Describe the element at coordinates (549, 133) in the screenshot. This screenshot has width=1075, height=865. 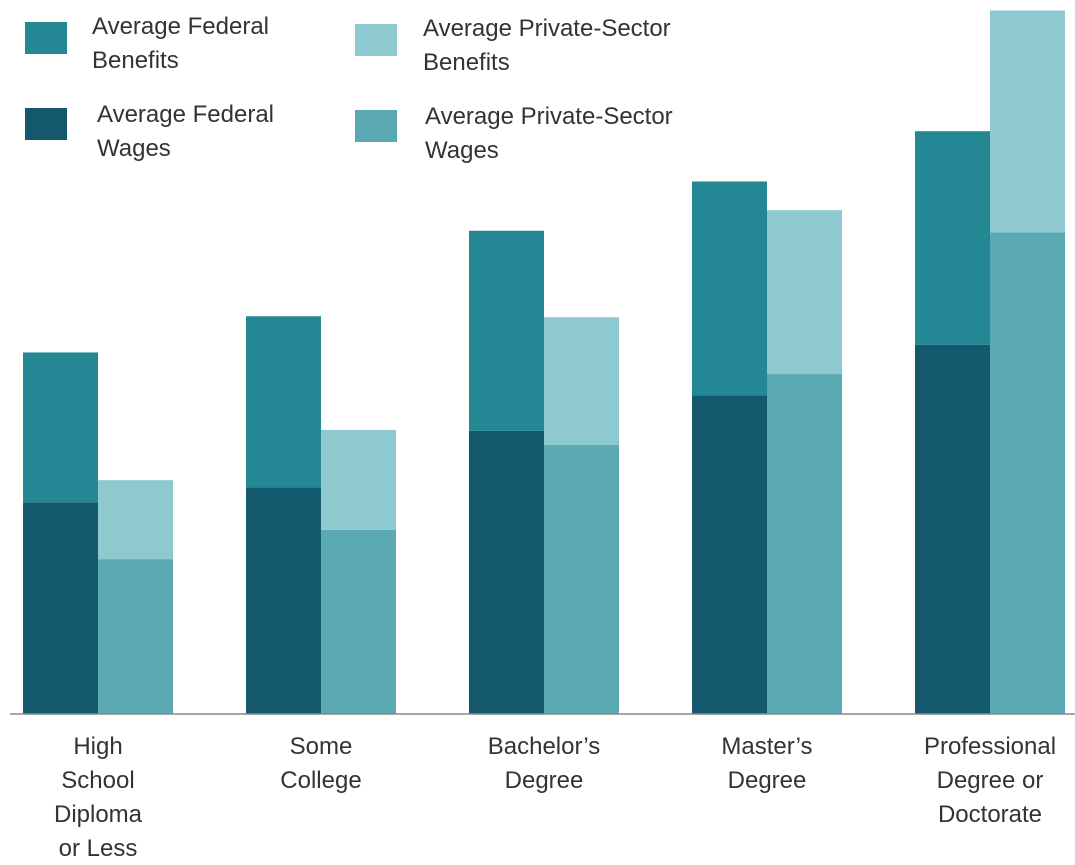
I see `legend-label: Average Private-Sector Wages` at that location.